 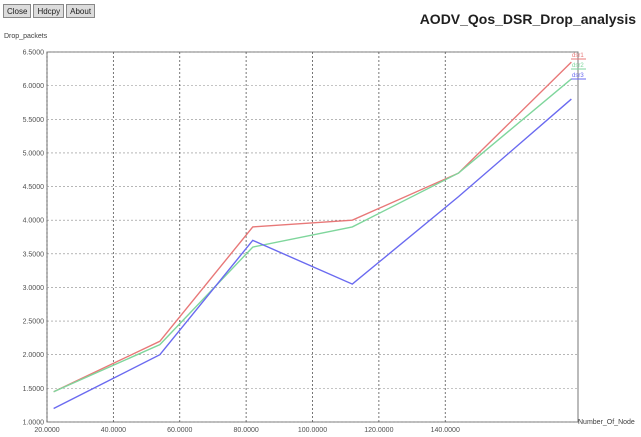 I want to click on y-tick-label: 4.0000, so click(x=34, y=221).